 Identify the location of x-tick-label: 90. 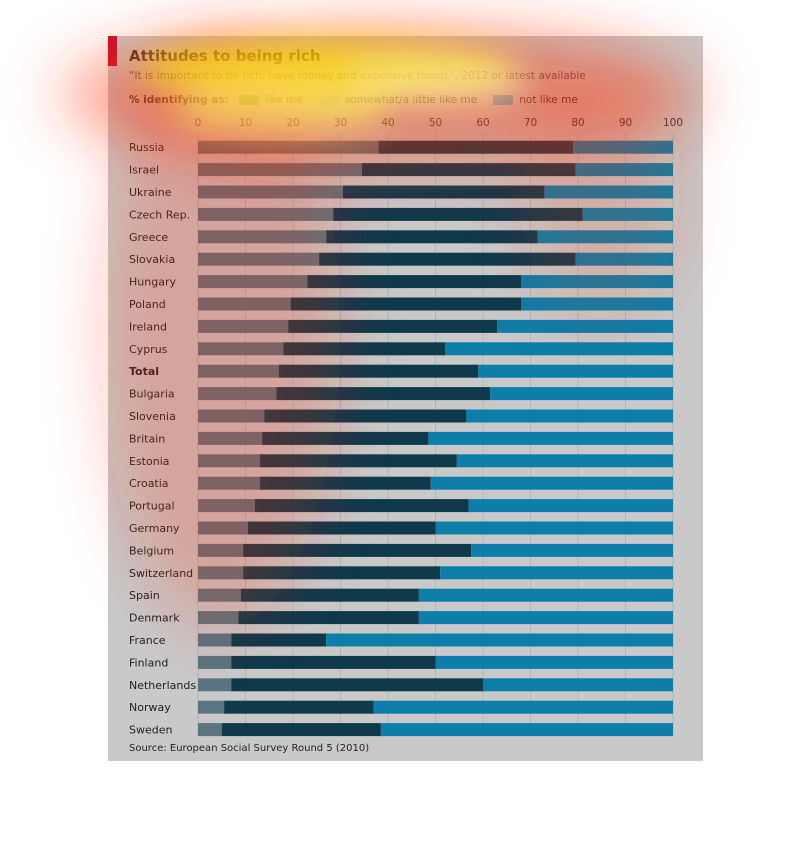
(625, 123).